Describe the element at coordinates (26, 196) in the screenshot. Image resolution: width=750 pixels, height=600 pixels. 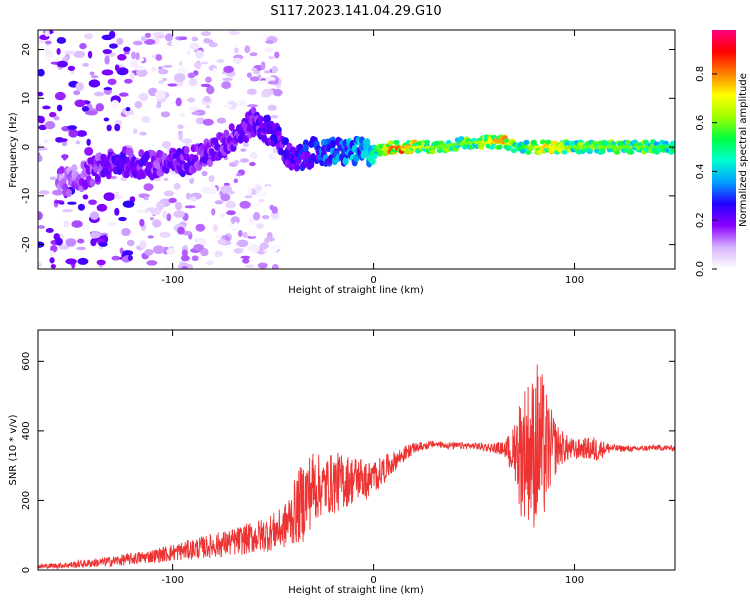
I see `heatmap-y-tick-label: -10` at that location.